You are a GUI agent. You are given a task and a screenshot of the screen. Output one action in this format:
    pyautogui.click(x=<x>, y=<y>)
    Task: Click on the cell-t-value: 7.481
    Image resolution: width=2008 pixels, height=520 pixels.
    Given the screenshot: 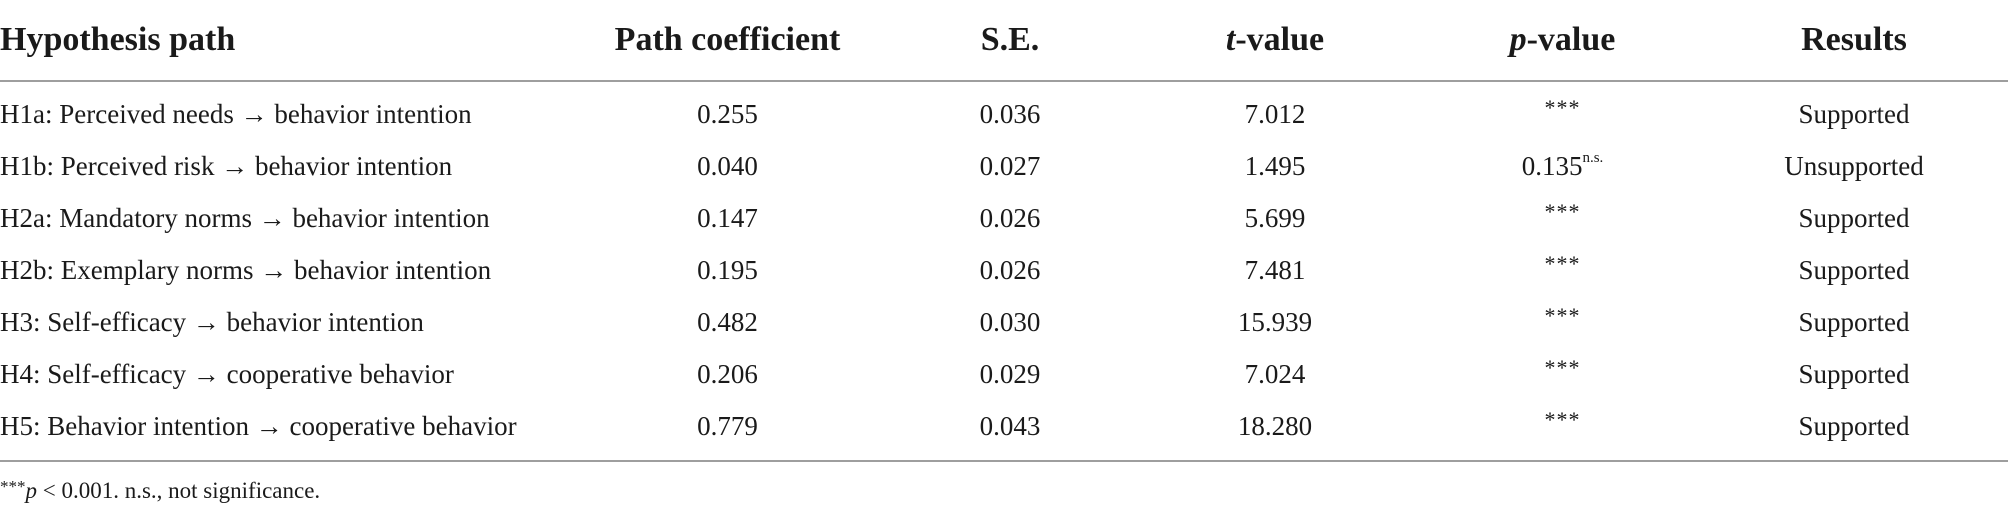 What is the action you would take?
    pyautogui.click(x=1275, y=269)
    